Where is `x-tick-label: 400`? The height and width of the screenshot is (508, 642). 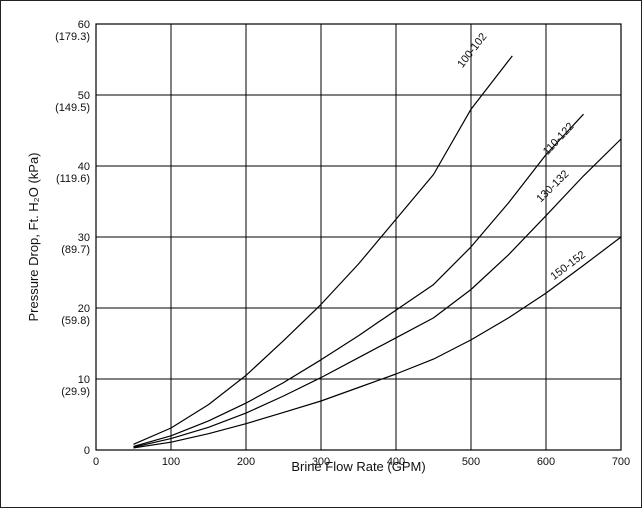
x-tick-label: 400 is located at coordinates (396, 462).